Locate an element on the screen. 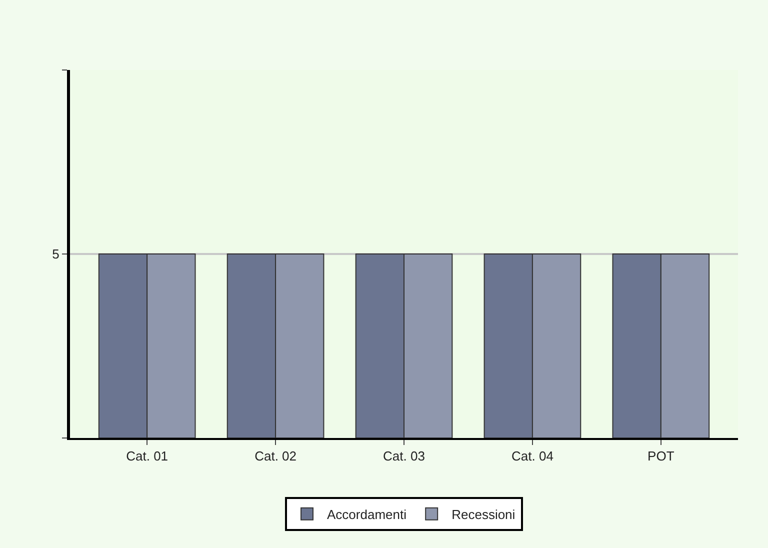 Image resolution: width=768 pixels, height=548 pixels. legend-label: Accordamenti is located at coordinates (367, 514).